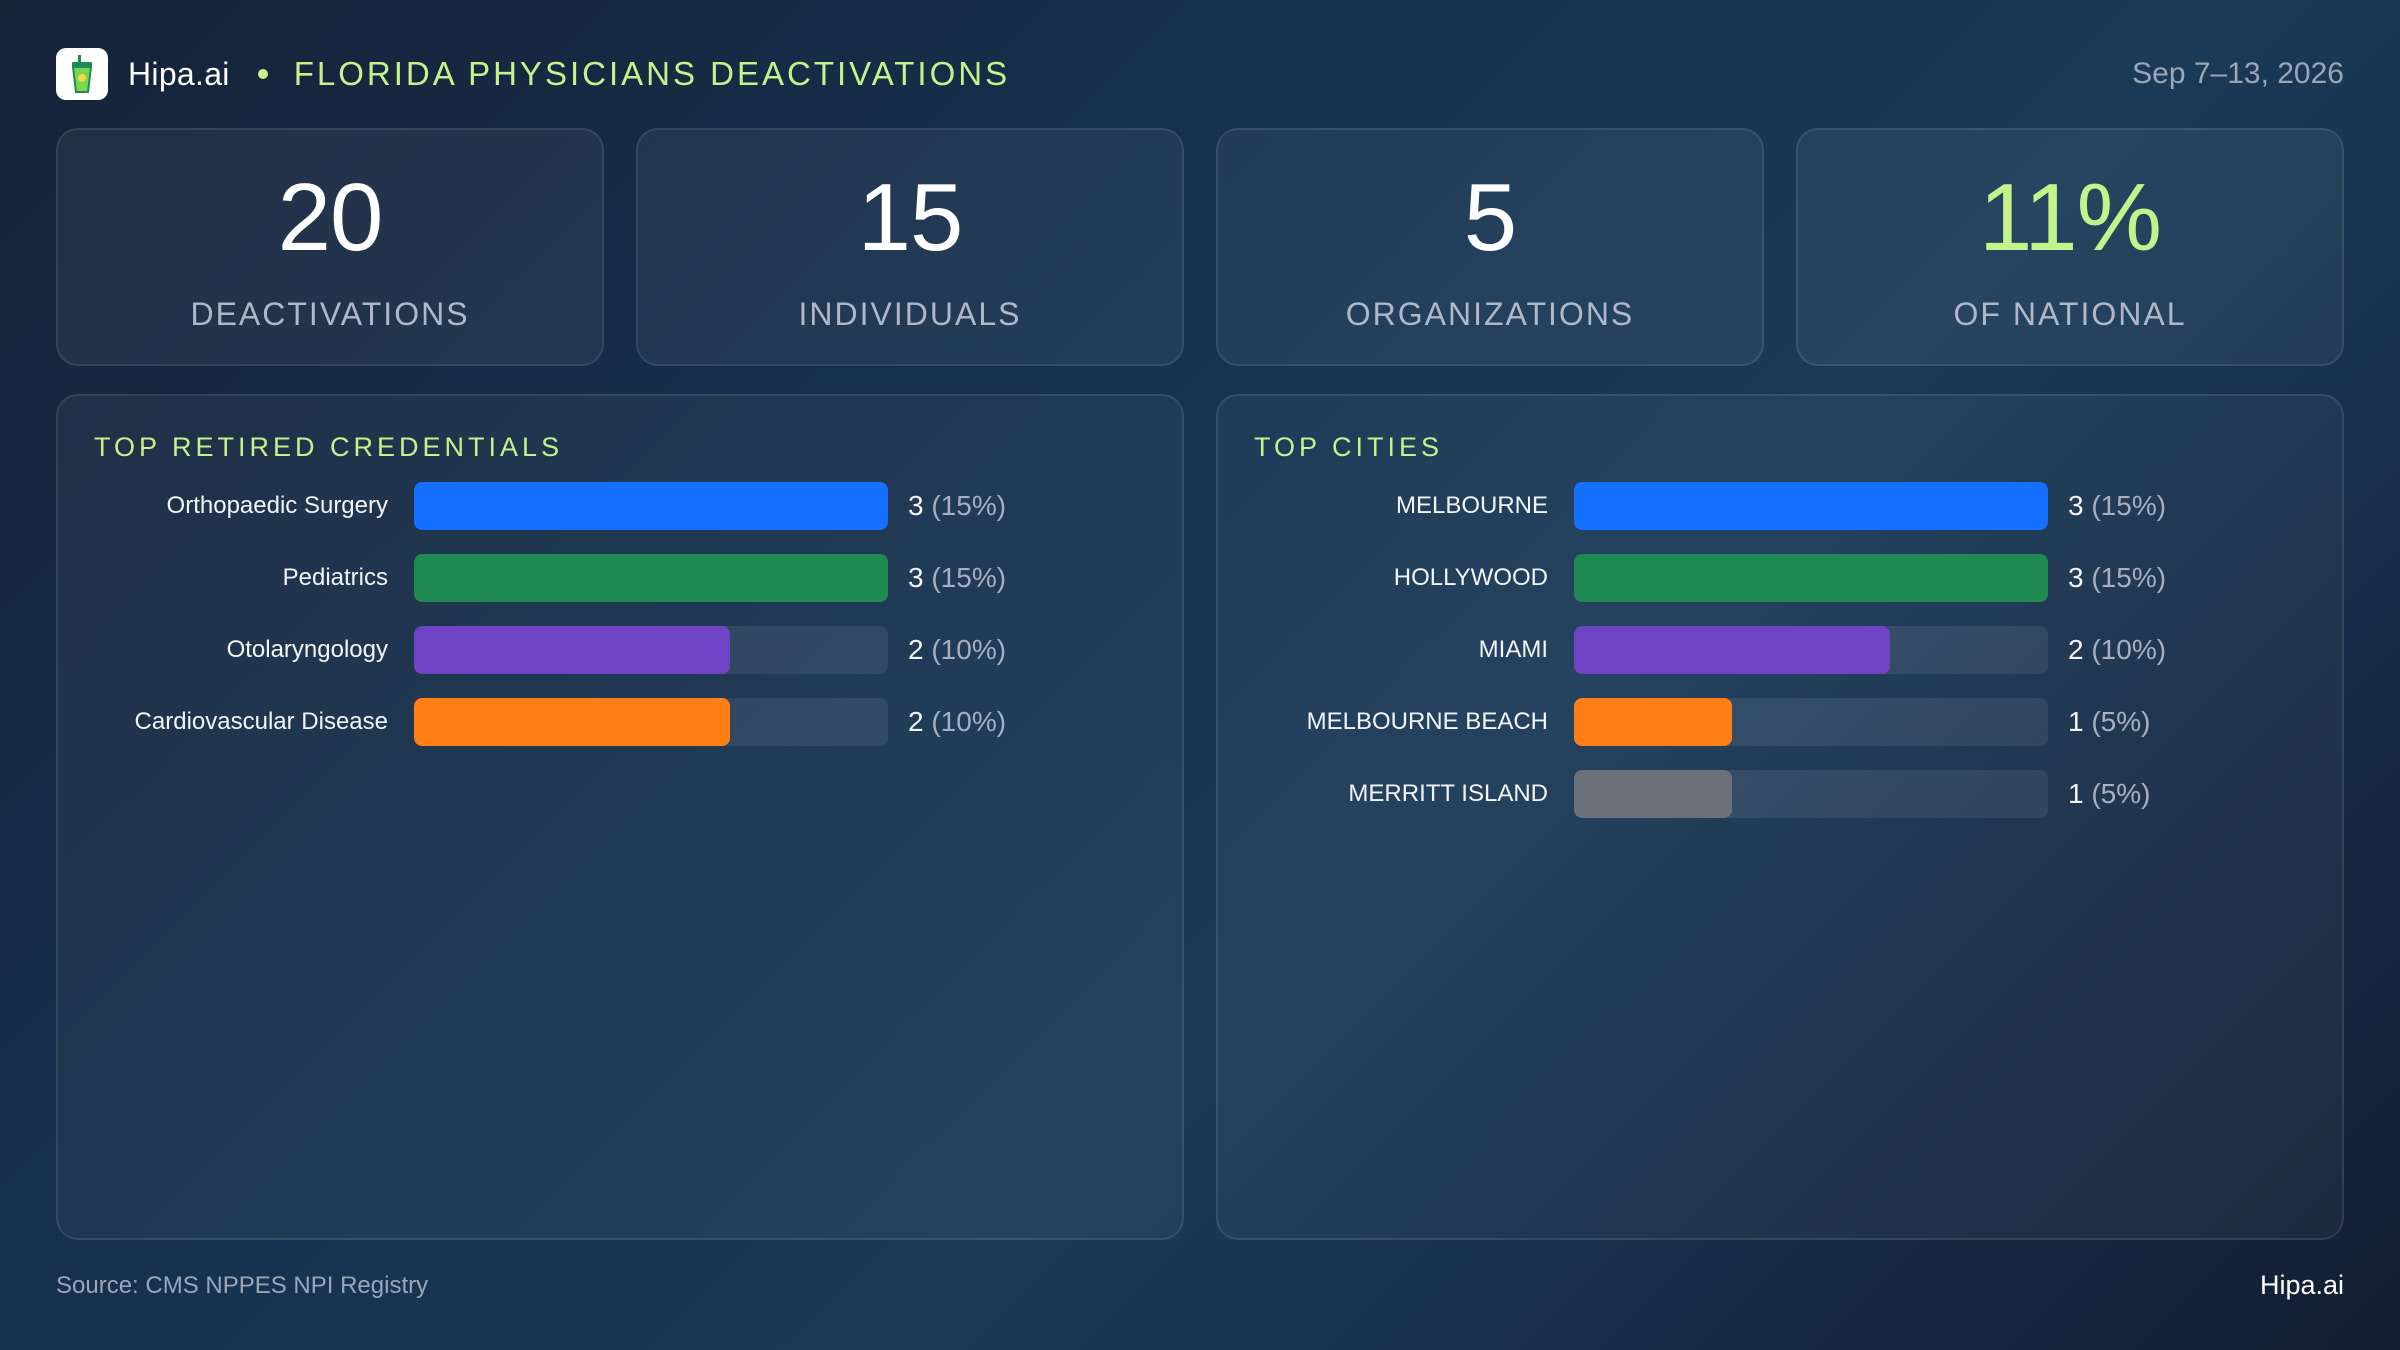  I want to click on kpi-card-organizations: 5 ORGANIZATIONS, so click(1490, 247).